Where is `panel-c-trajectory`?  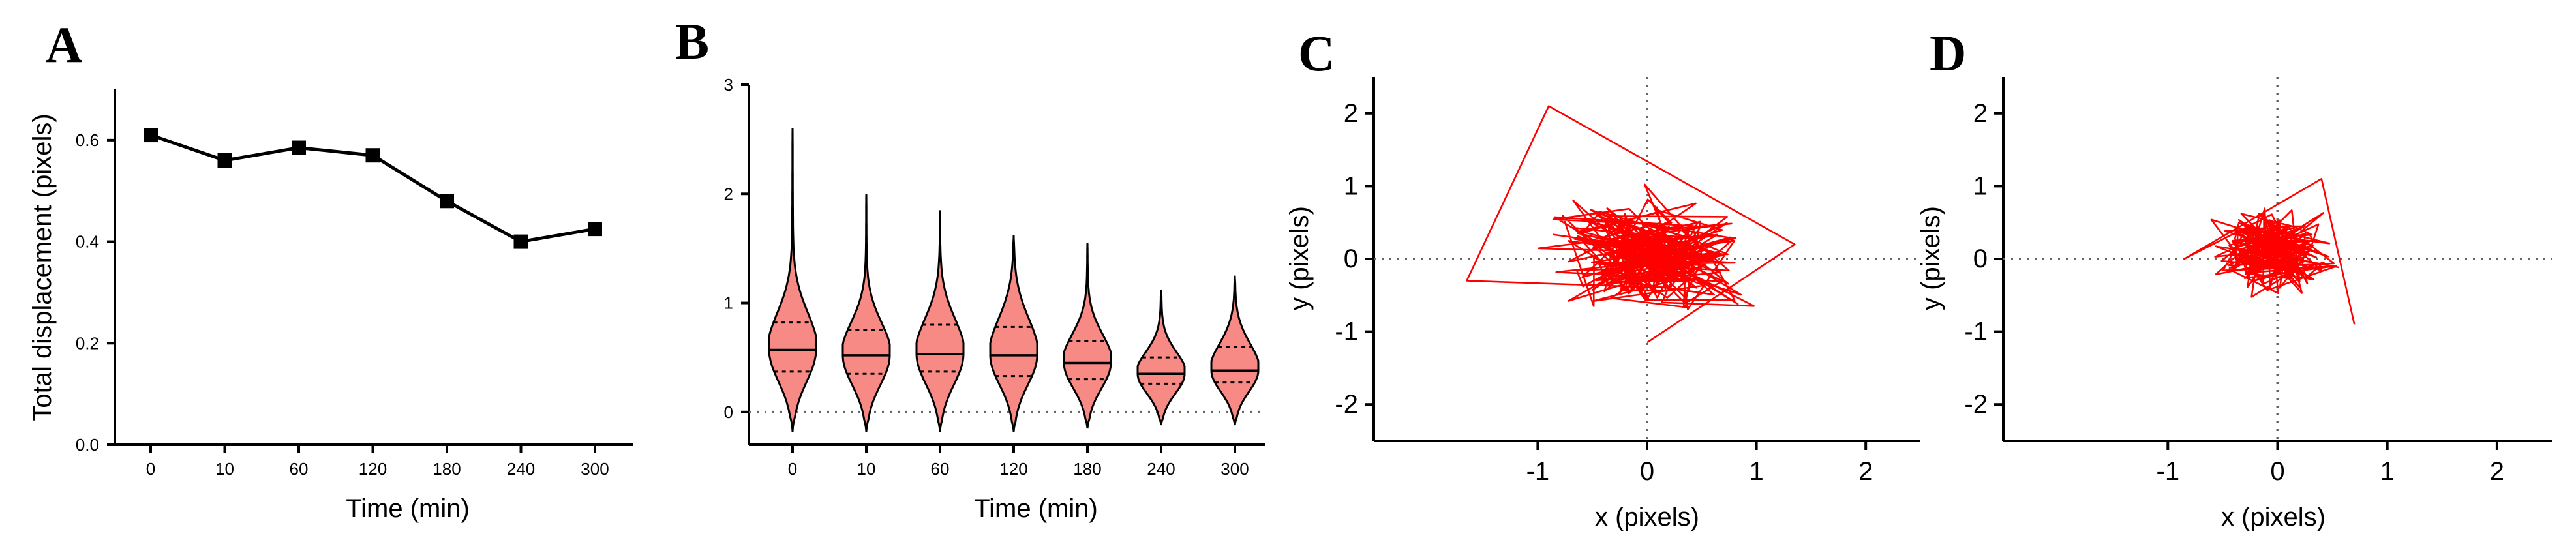 panel-c-trajectory is located at coordinates (1631, 224).